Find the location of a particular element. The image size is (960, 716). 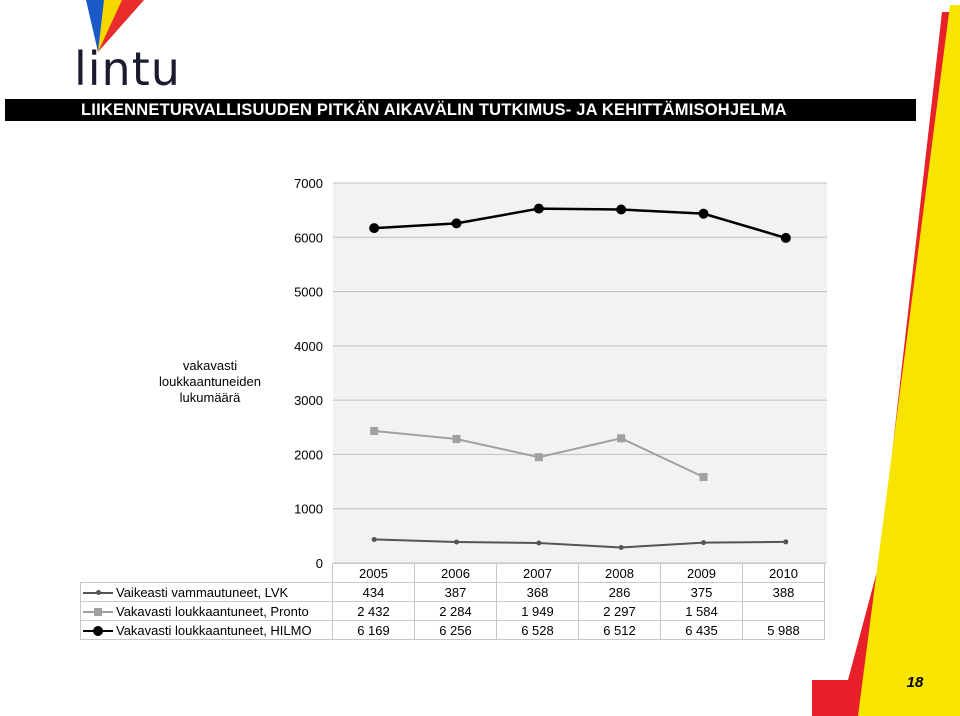

data-label: 1 584 is located at coordinates (701, 611).